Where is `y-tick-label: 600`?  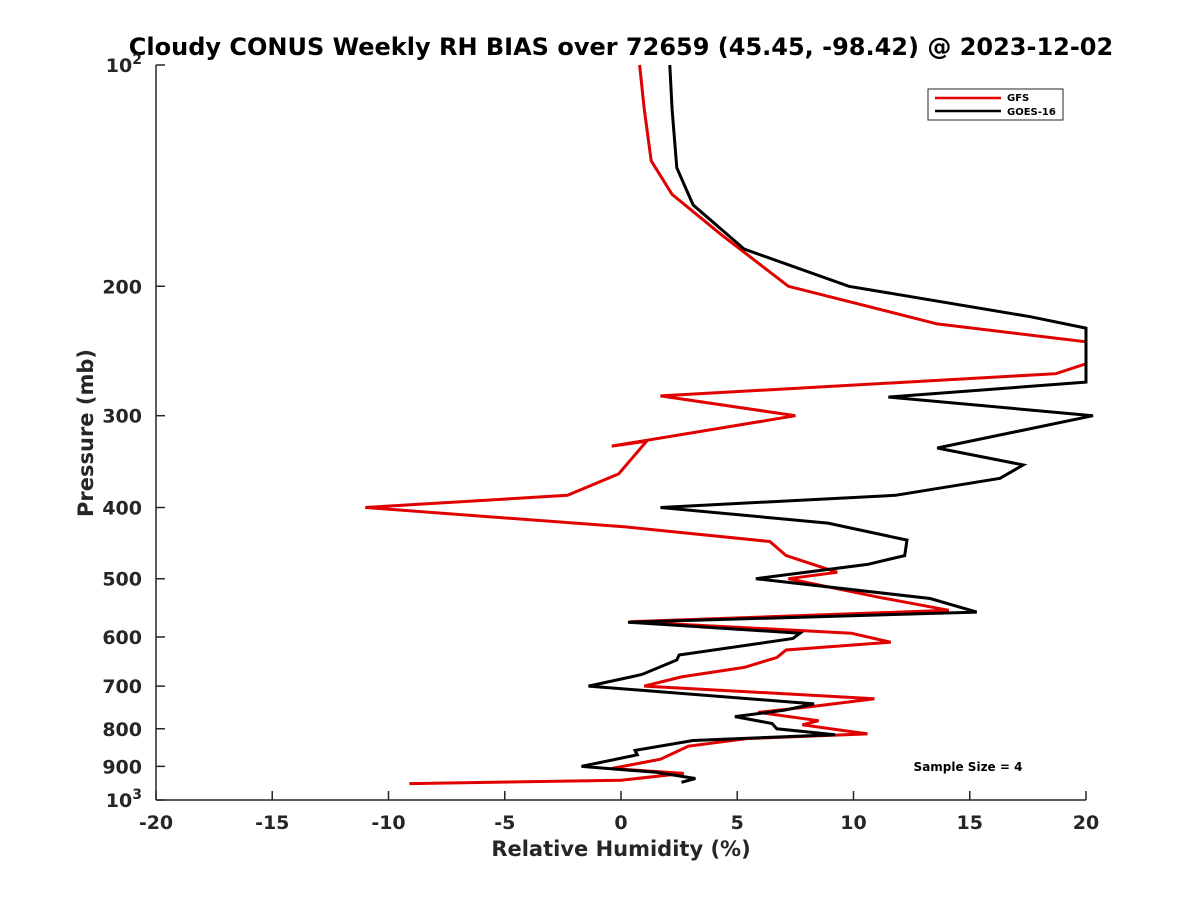 y-tick-label: 600 is located at coordinates (122, 638).